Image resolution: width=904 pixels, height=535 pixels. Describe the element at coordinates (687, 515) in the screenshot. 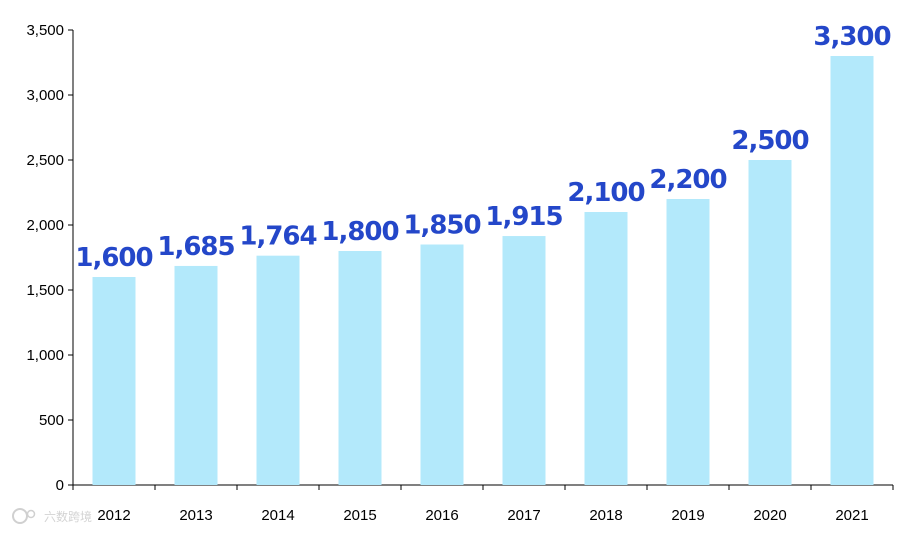

I see `x-tick-label: 2019` at that location.